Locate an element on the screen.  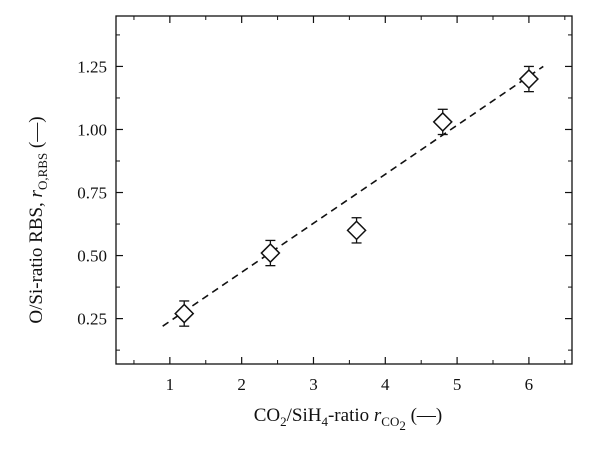
y-axis-label-part: (—) is located at coordinates (36, 134).